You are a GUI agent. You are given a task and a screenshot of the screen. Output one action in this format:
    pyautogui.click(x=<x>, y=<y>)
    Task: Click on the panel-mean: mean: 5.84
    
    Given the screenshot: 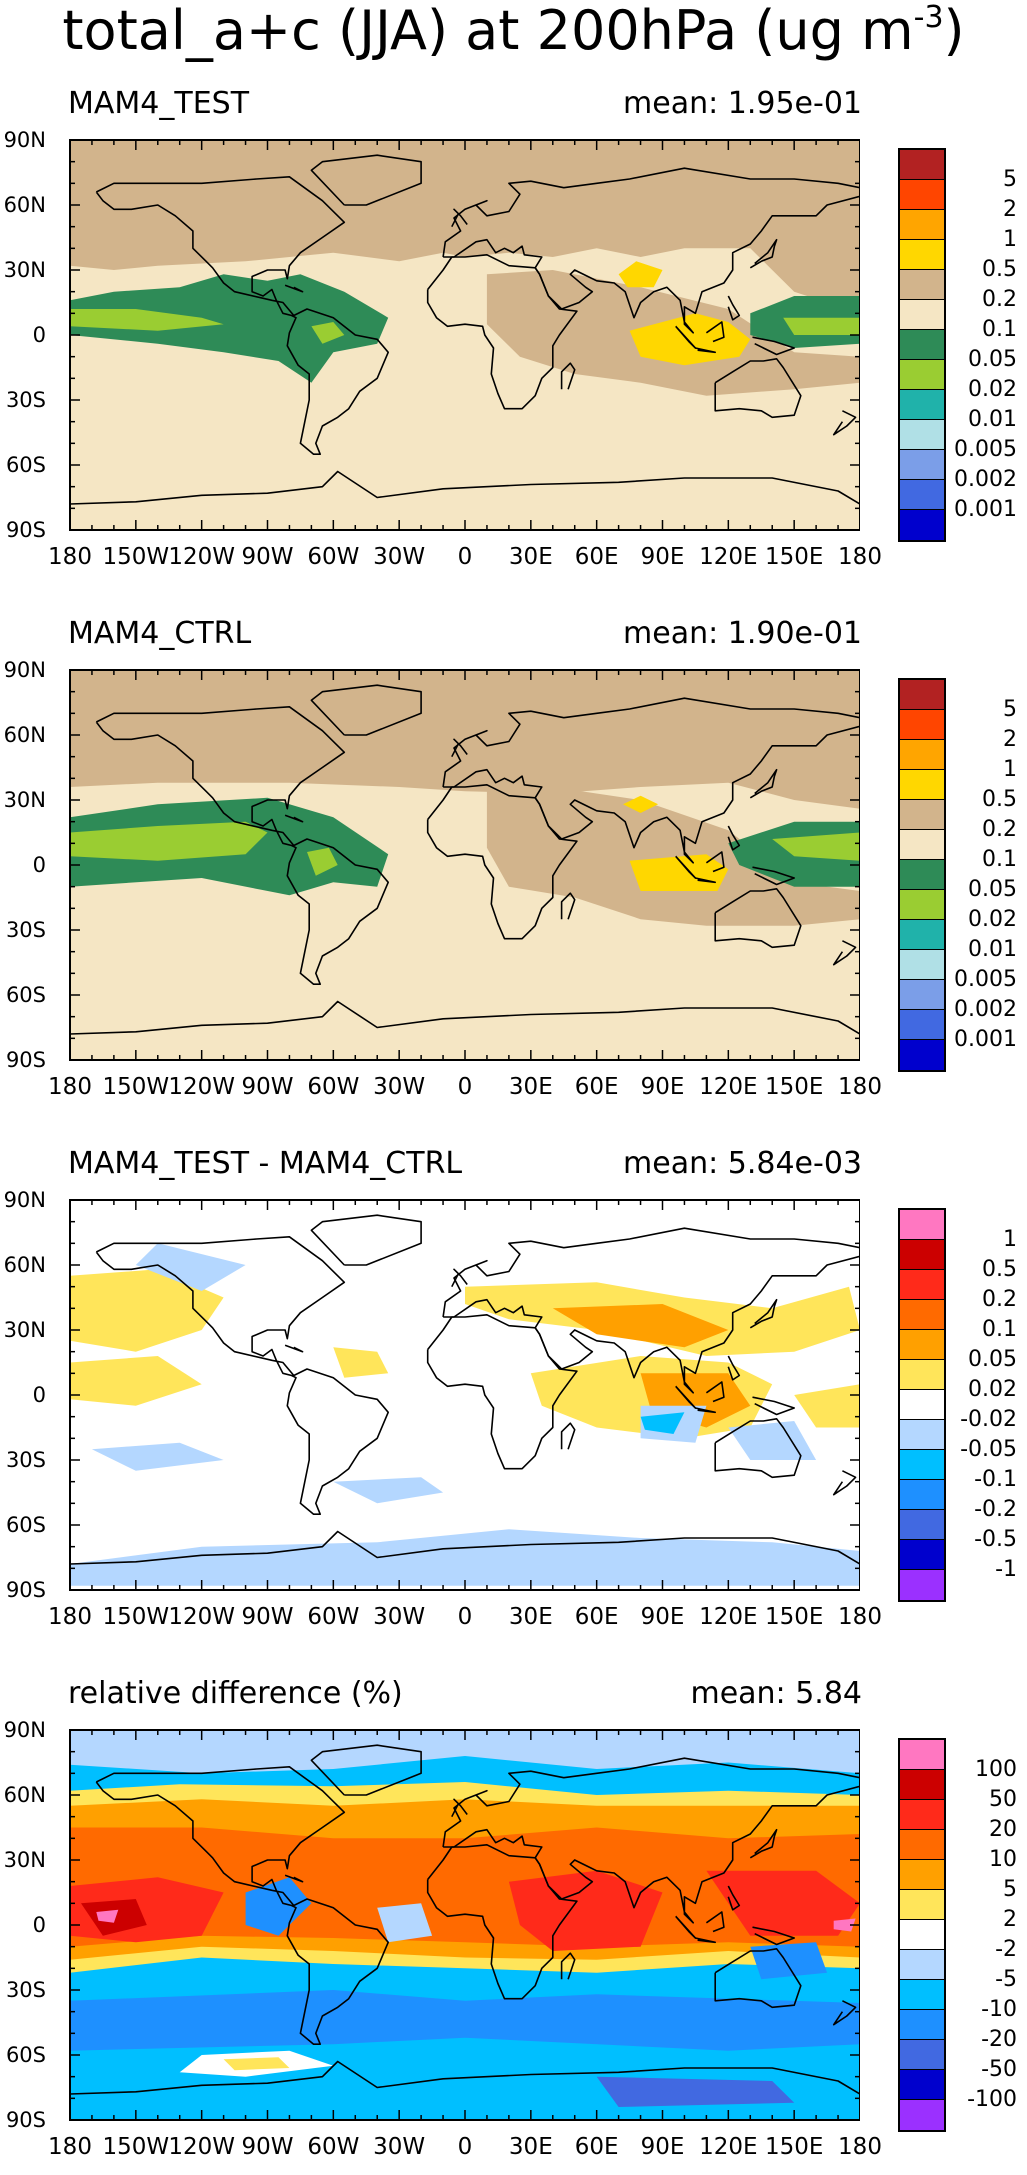 What is the action you would take?
    pyautogui.click(x=776, y=1693)
    